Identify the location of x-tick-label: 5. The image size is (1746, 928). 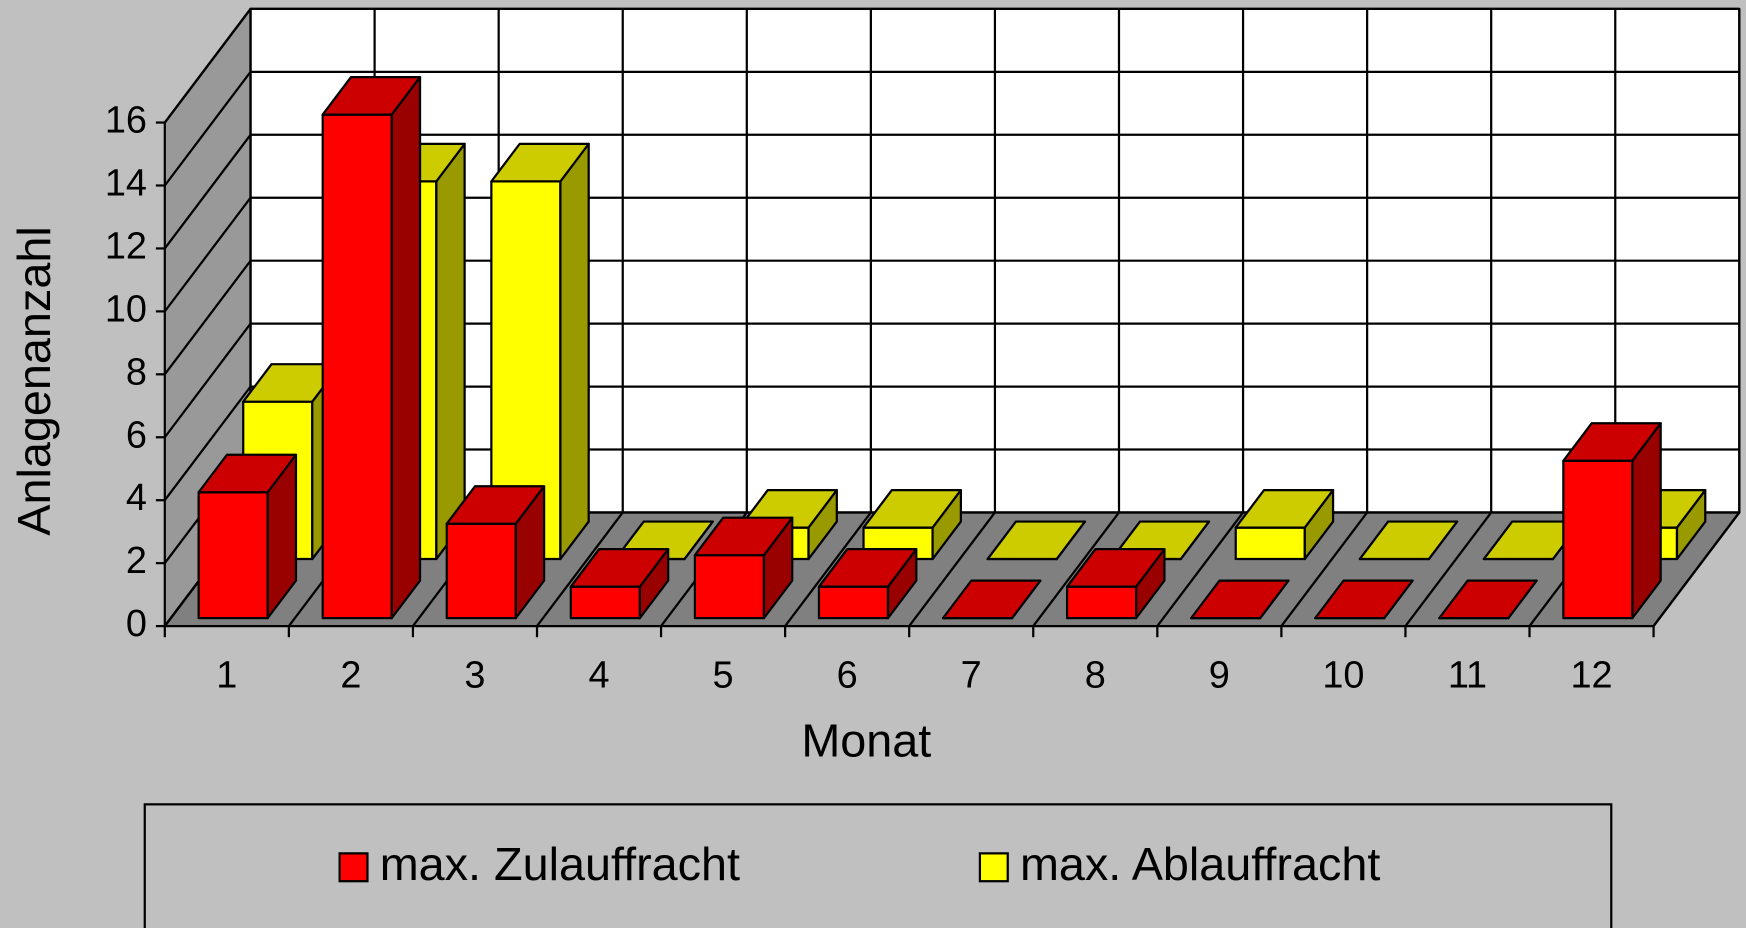
(723, 675).